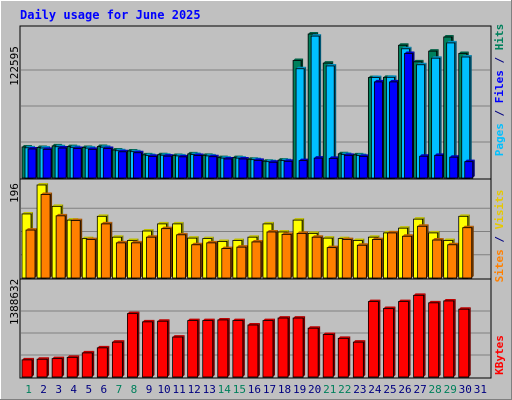  I want to click on x-tick-label-day-12: 12, so click(194, 389).